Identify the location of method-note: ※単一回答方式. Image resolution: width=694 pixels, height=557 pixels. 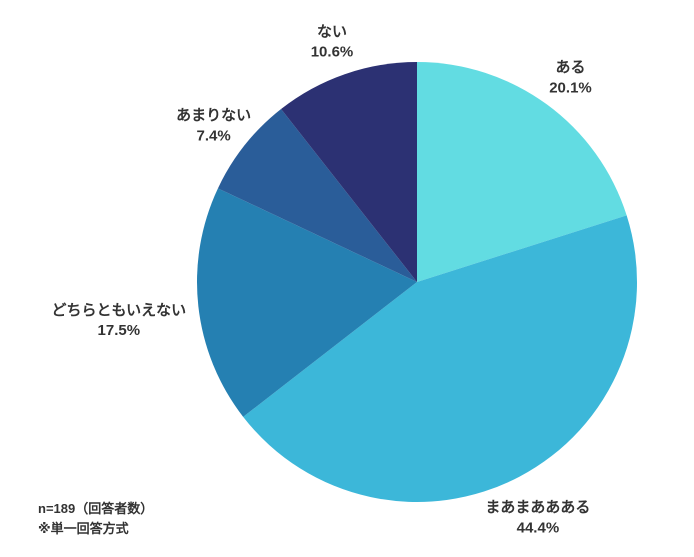
(83, 528).